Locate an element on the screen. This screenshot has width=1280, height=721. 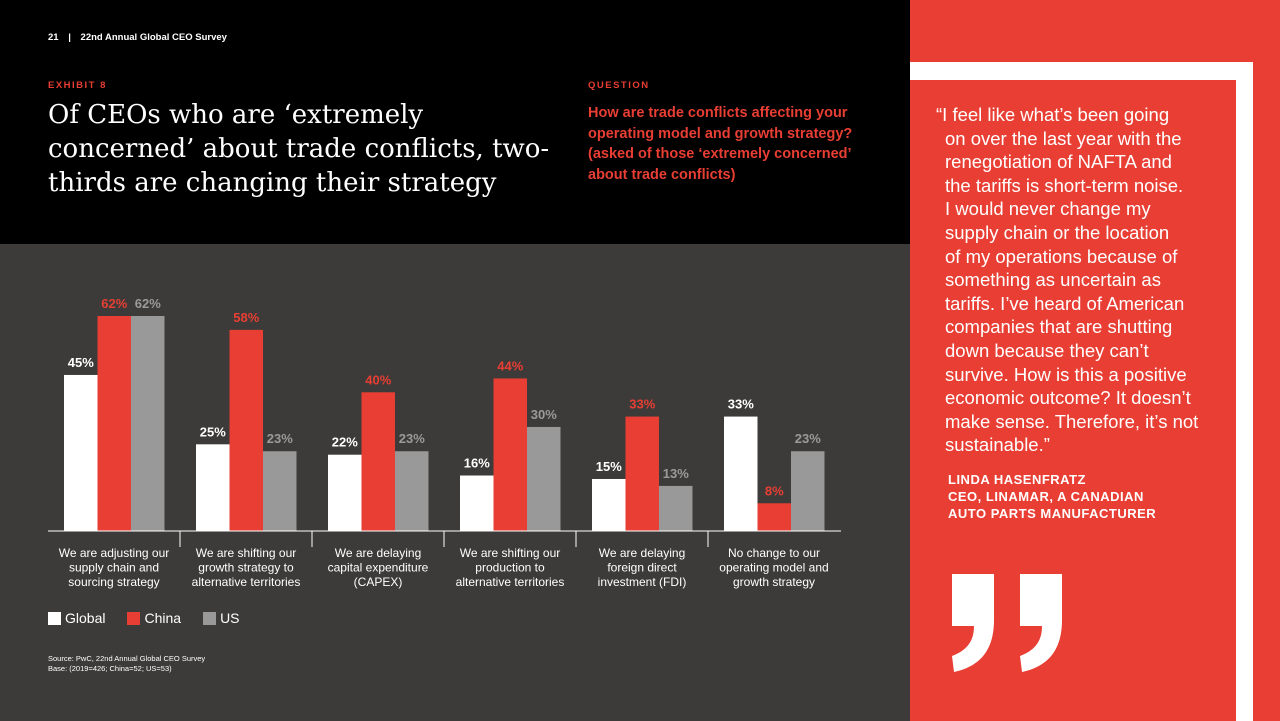
data-label-global: 25% is located at coordinates (213, 431).